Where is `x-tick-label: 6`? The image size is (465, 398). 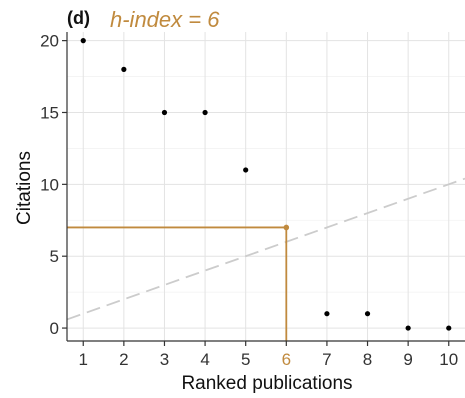 x-tick-label: 6 is located at coordinates (286, 359).